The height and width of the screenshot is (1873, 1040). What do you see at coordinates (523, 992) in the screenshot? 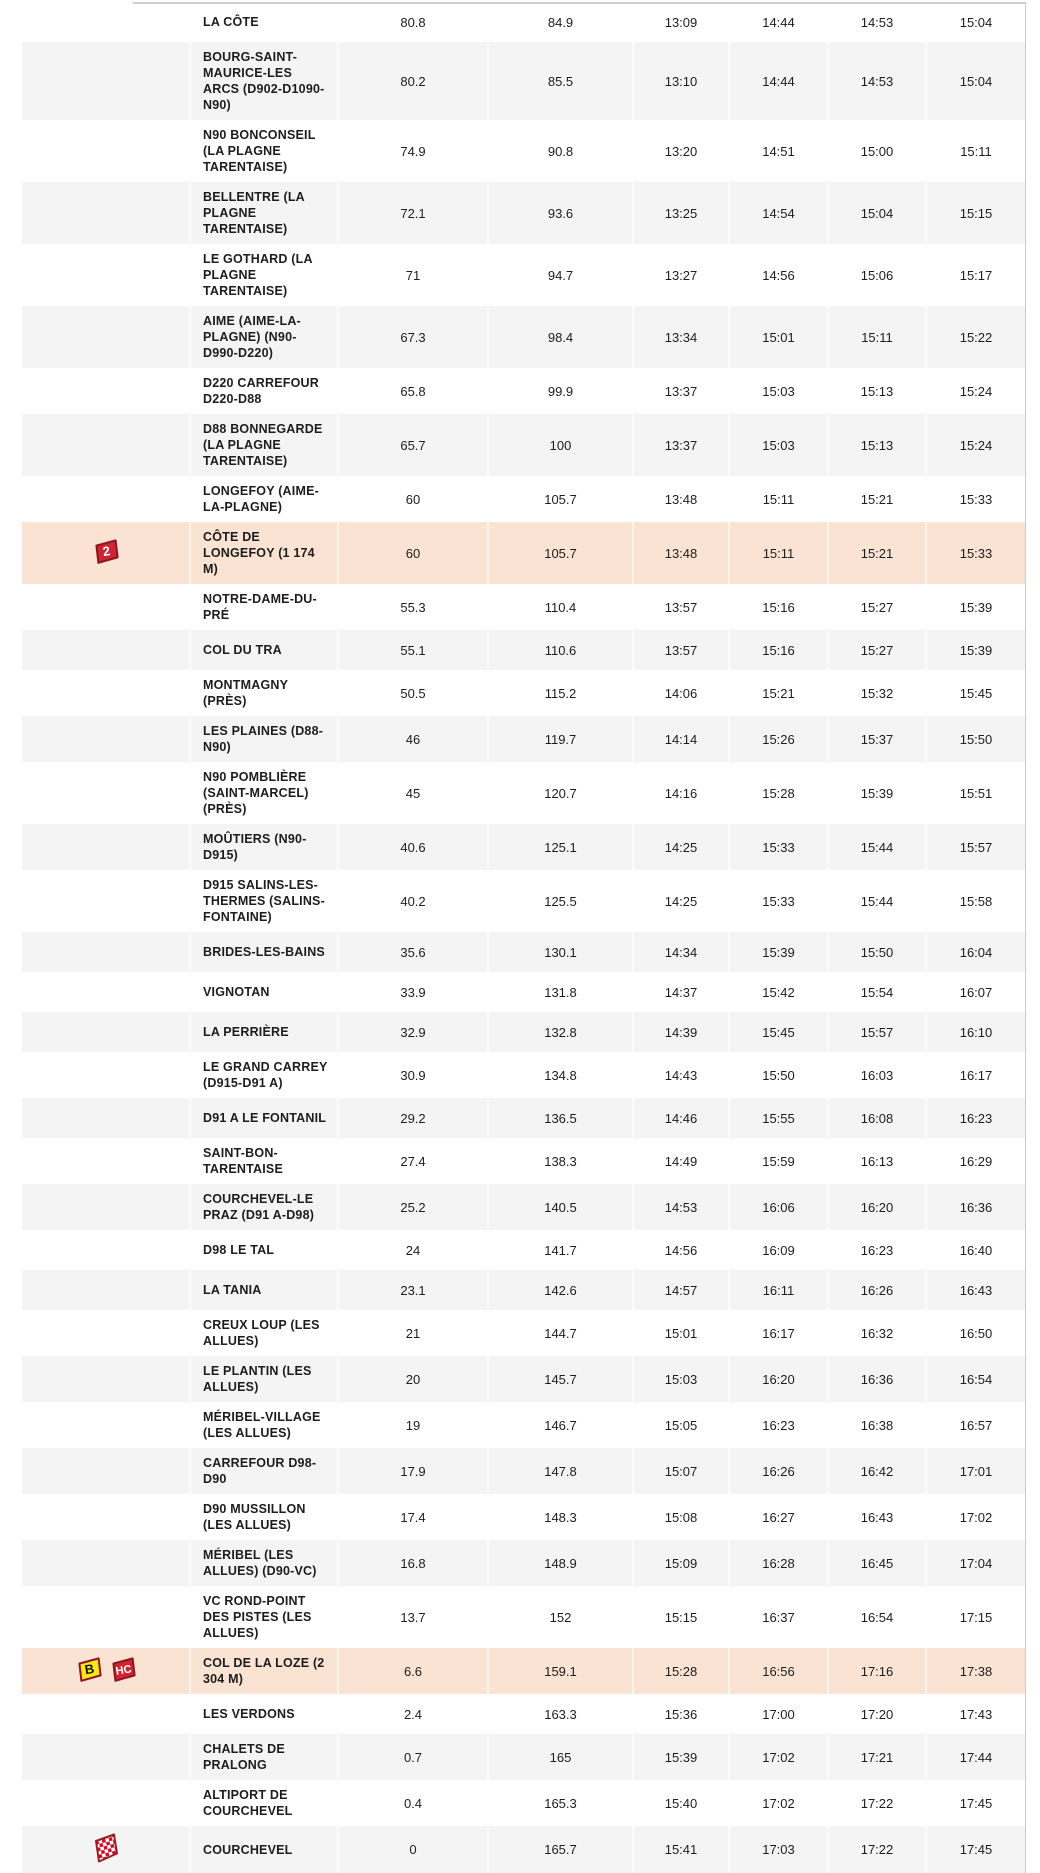
I see `table-row: VIGNOTAN 33.9 131.8 14:37 15:42 15:54 16:07` at bounding box center [523, 992].